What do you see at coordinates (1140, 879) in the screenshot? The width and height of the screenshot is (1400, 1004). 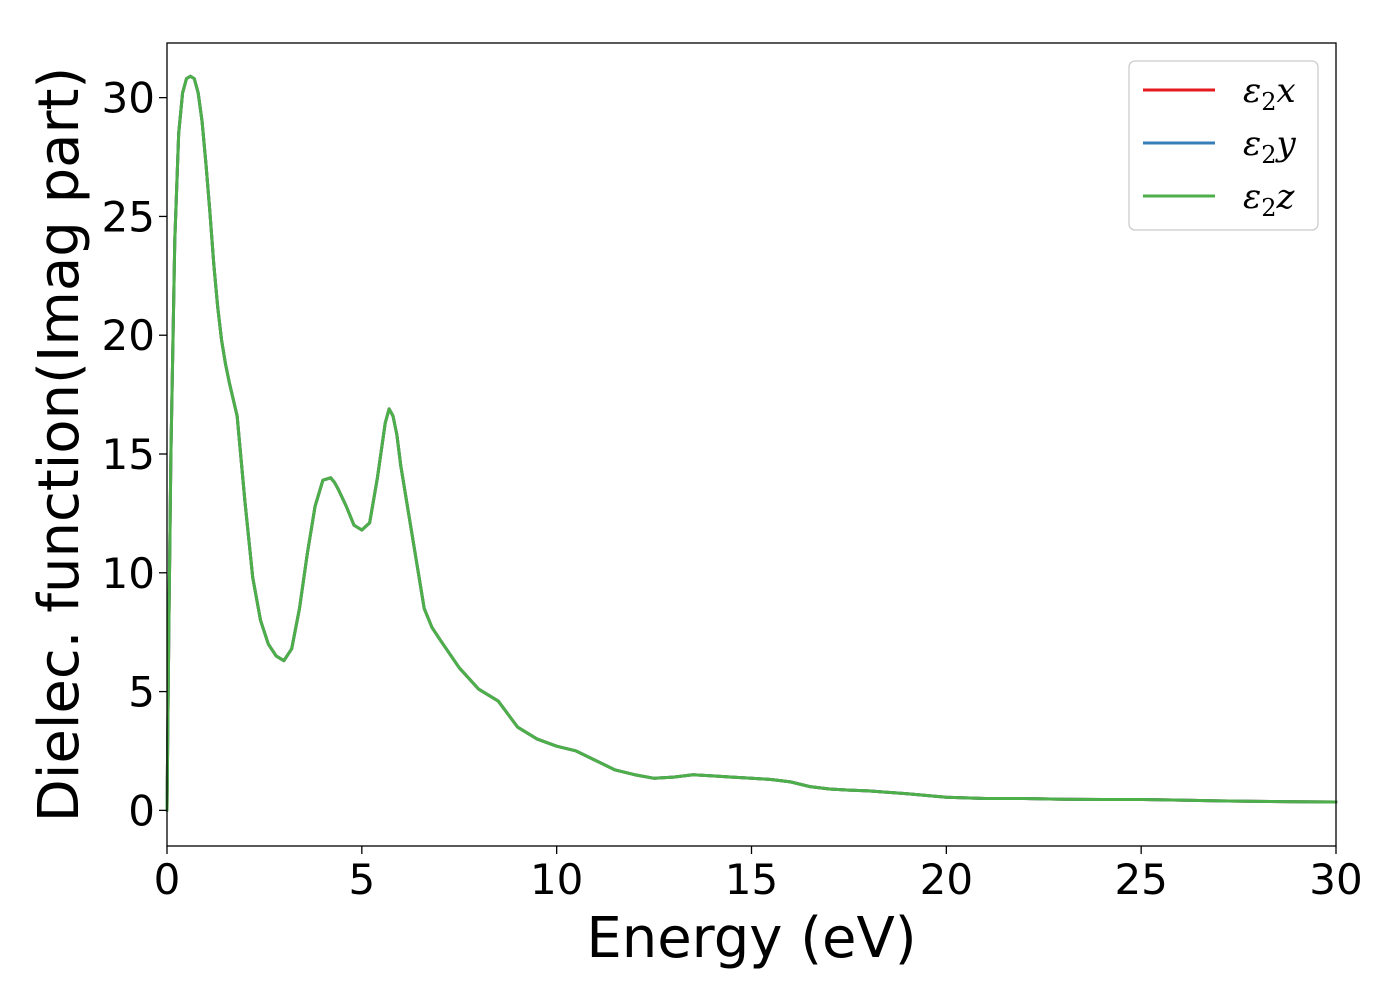 I see `x-tick-label: 25` at bounding box center [1140, 879].